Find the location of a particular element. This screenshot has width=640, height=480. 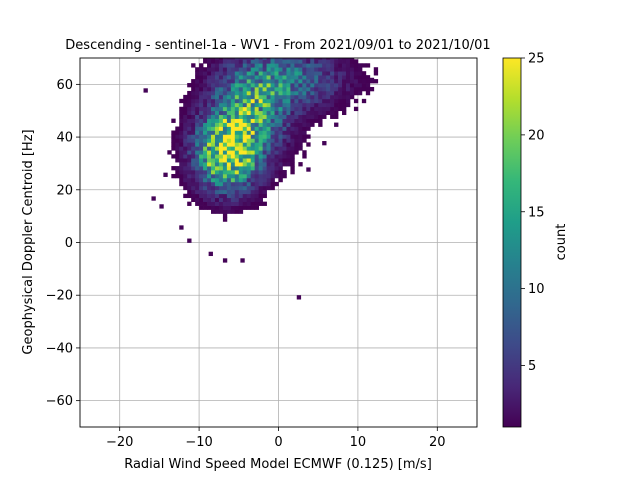

y-tick-label: 0 is located at coordinates (69, 243).